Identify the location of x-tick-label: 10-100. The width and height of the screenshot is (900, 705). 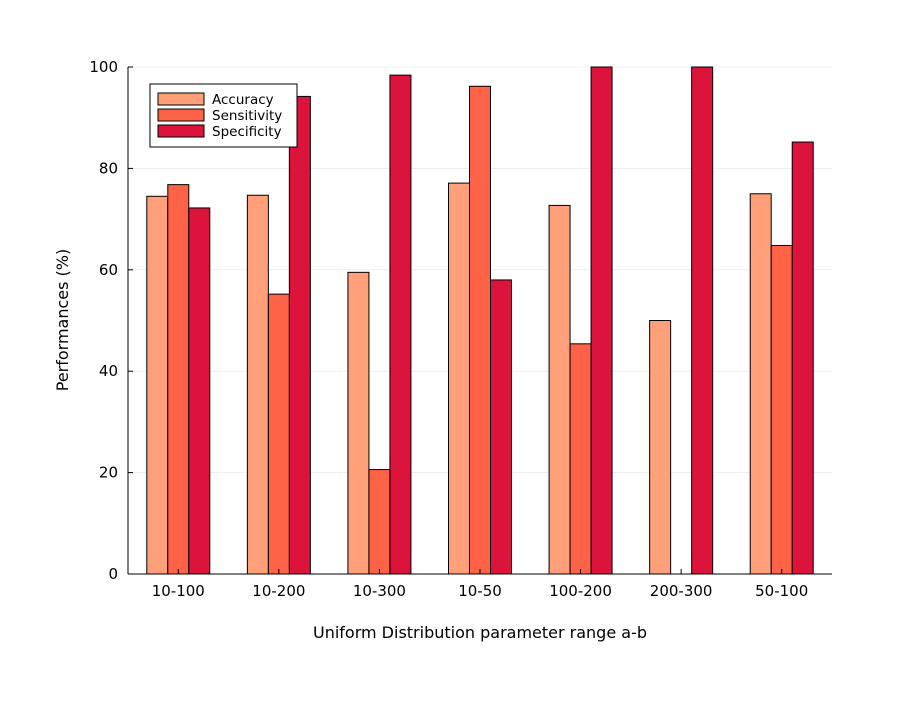
(178, 591).